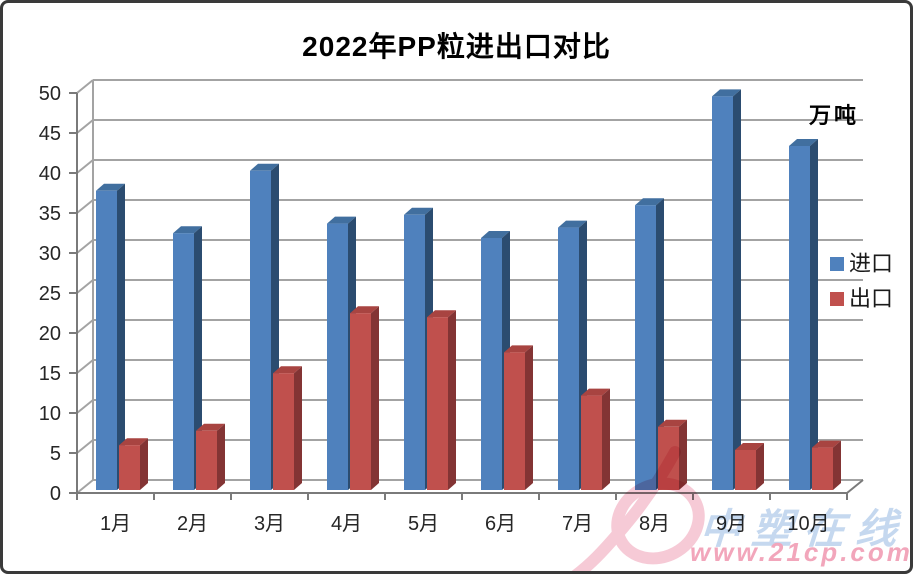 The image size is (913, 574). Describe the element at coordinates (115, 524) in the screenshot. I see `x-label-1: 1月` at that location.